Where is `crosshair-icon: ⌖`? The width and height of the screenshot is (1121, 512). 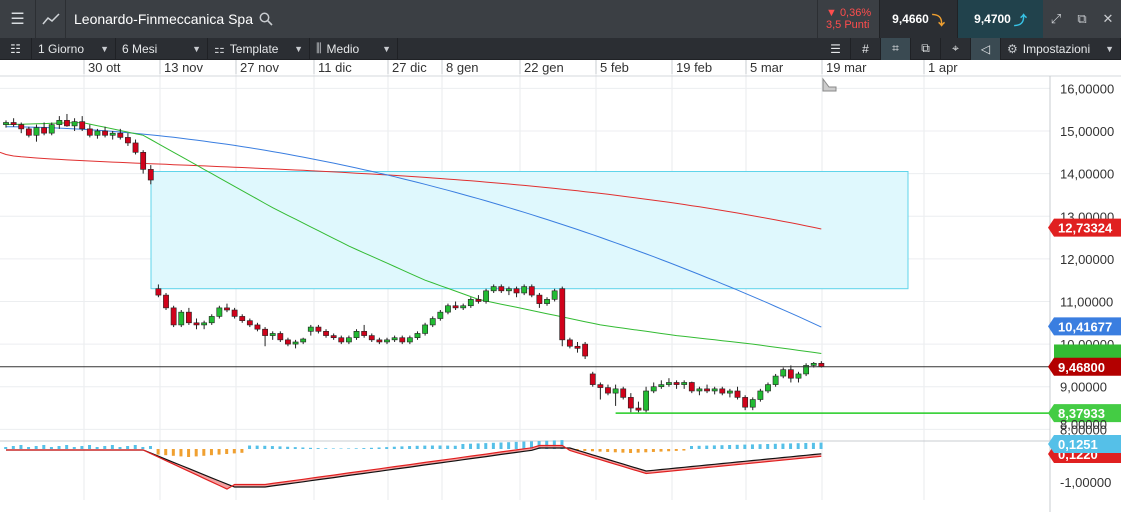
crosshair-icon: ⌖ is located at coordinates (956, 48).